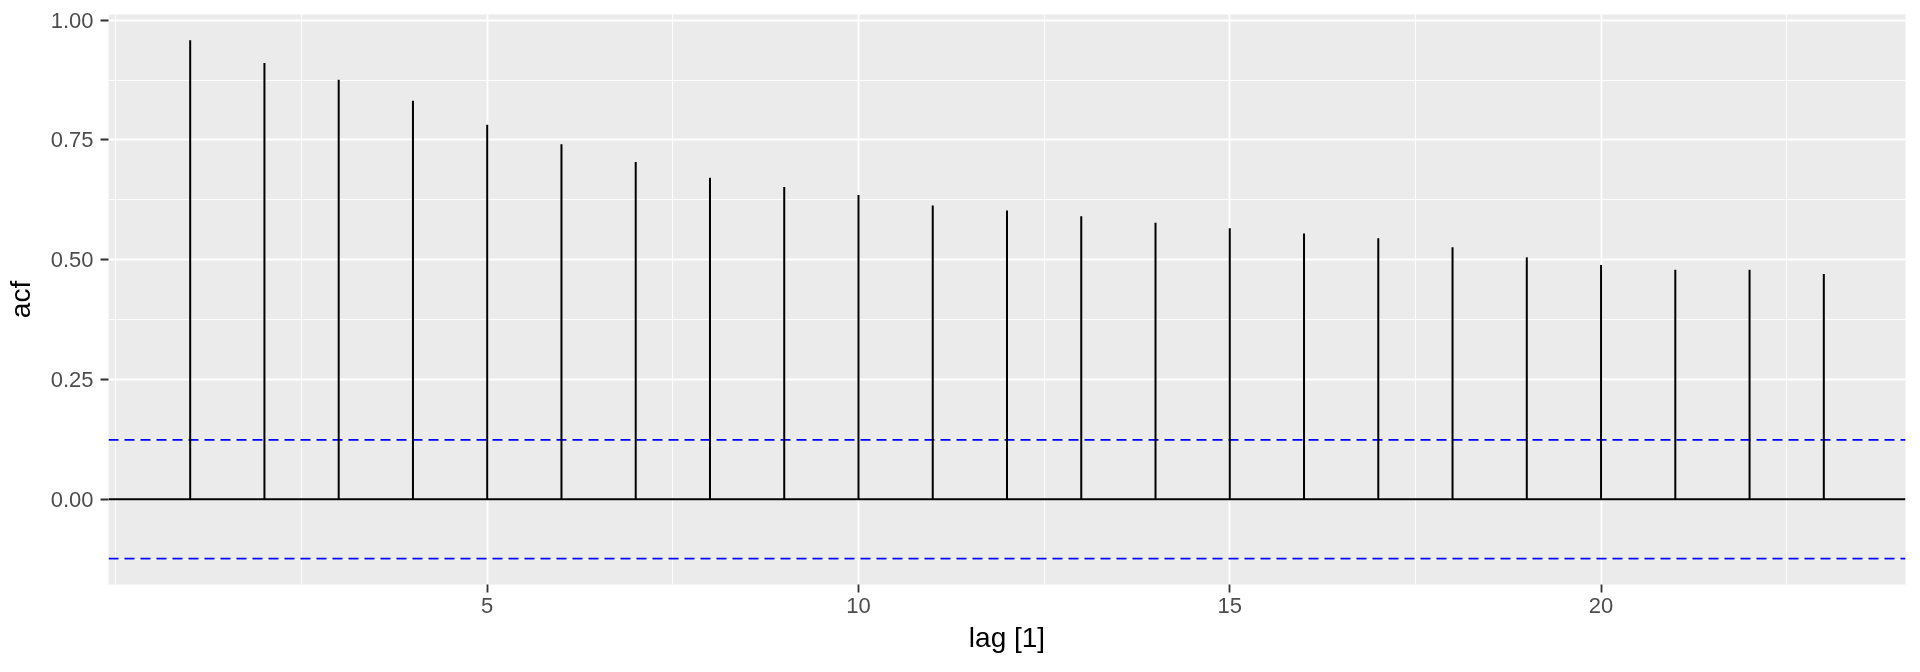  I want to click on x-axis-title: lag [1], so click(1007, 637).